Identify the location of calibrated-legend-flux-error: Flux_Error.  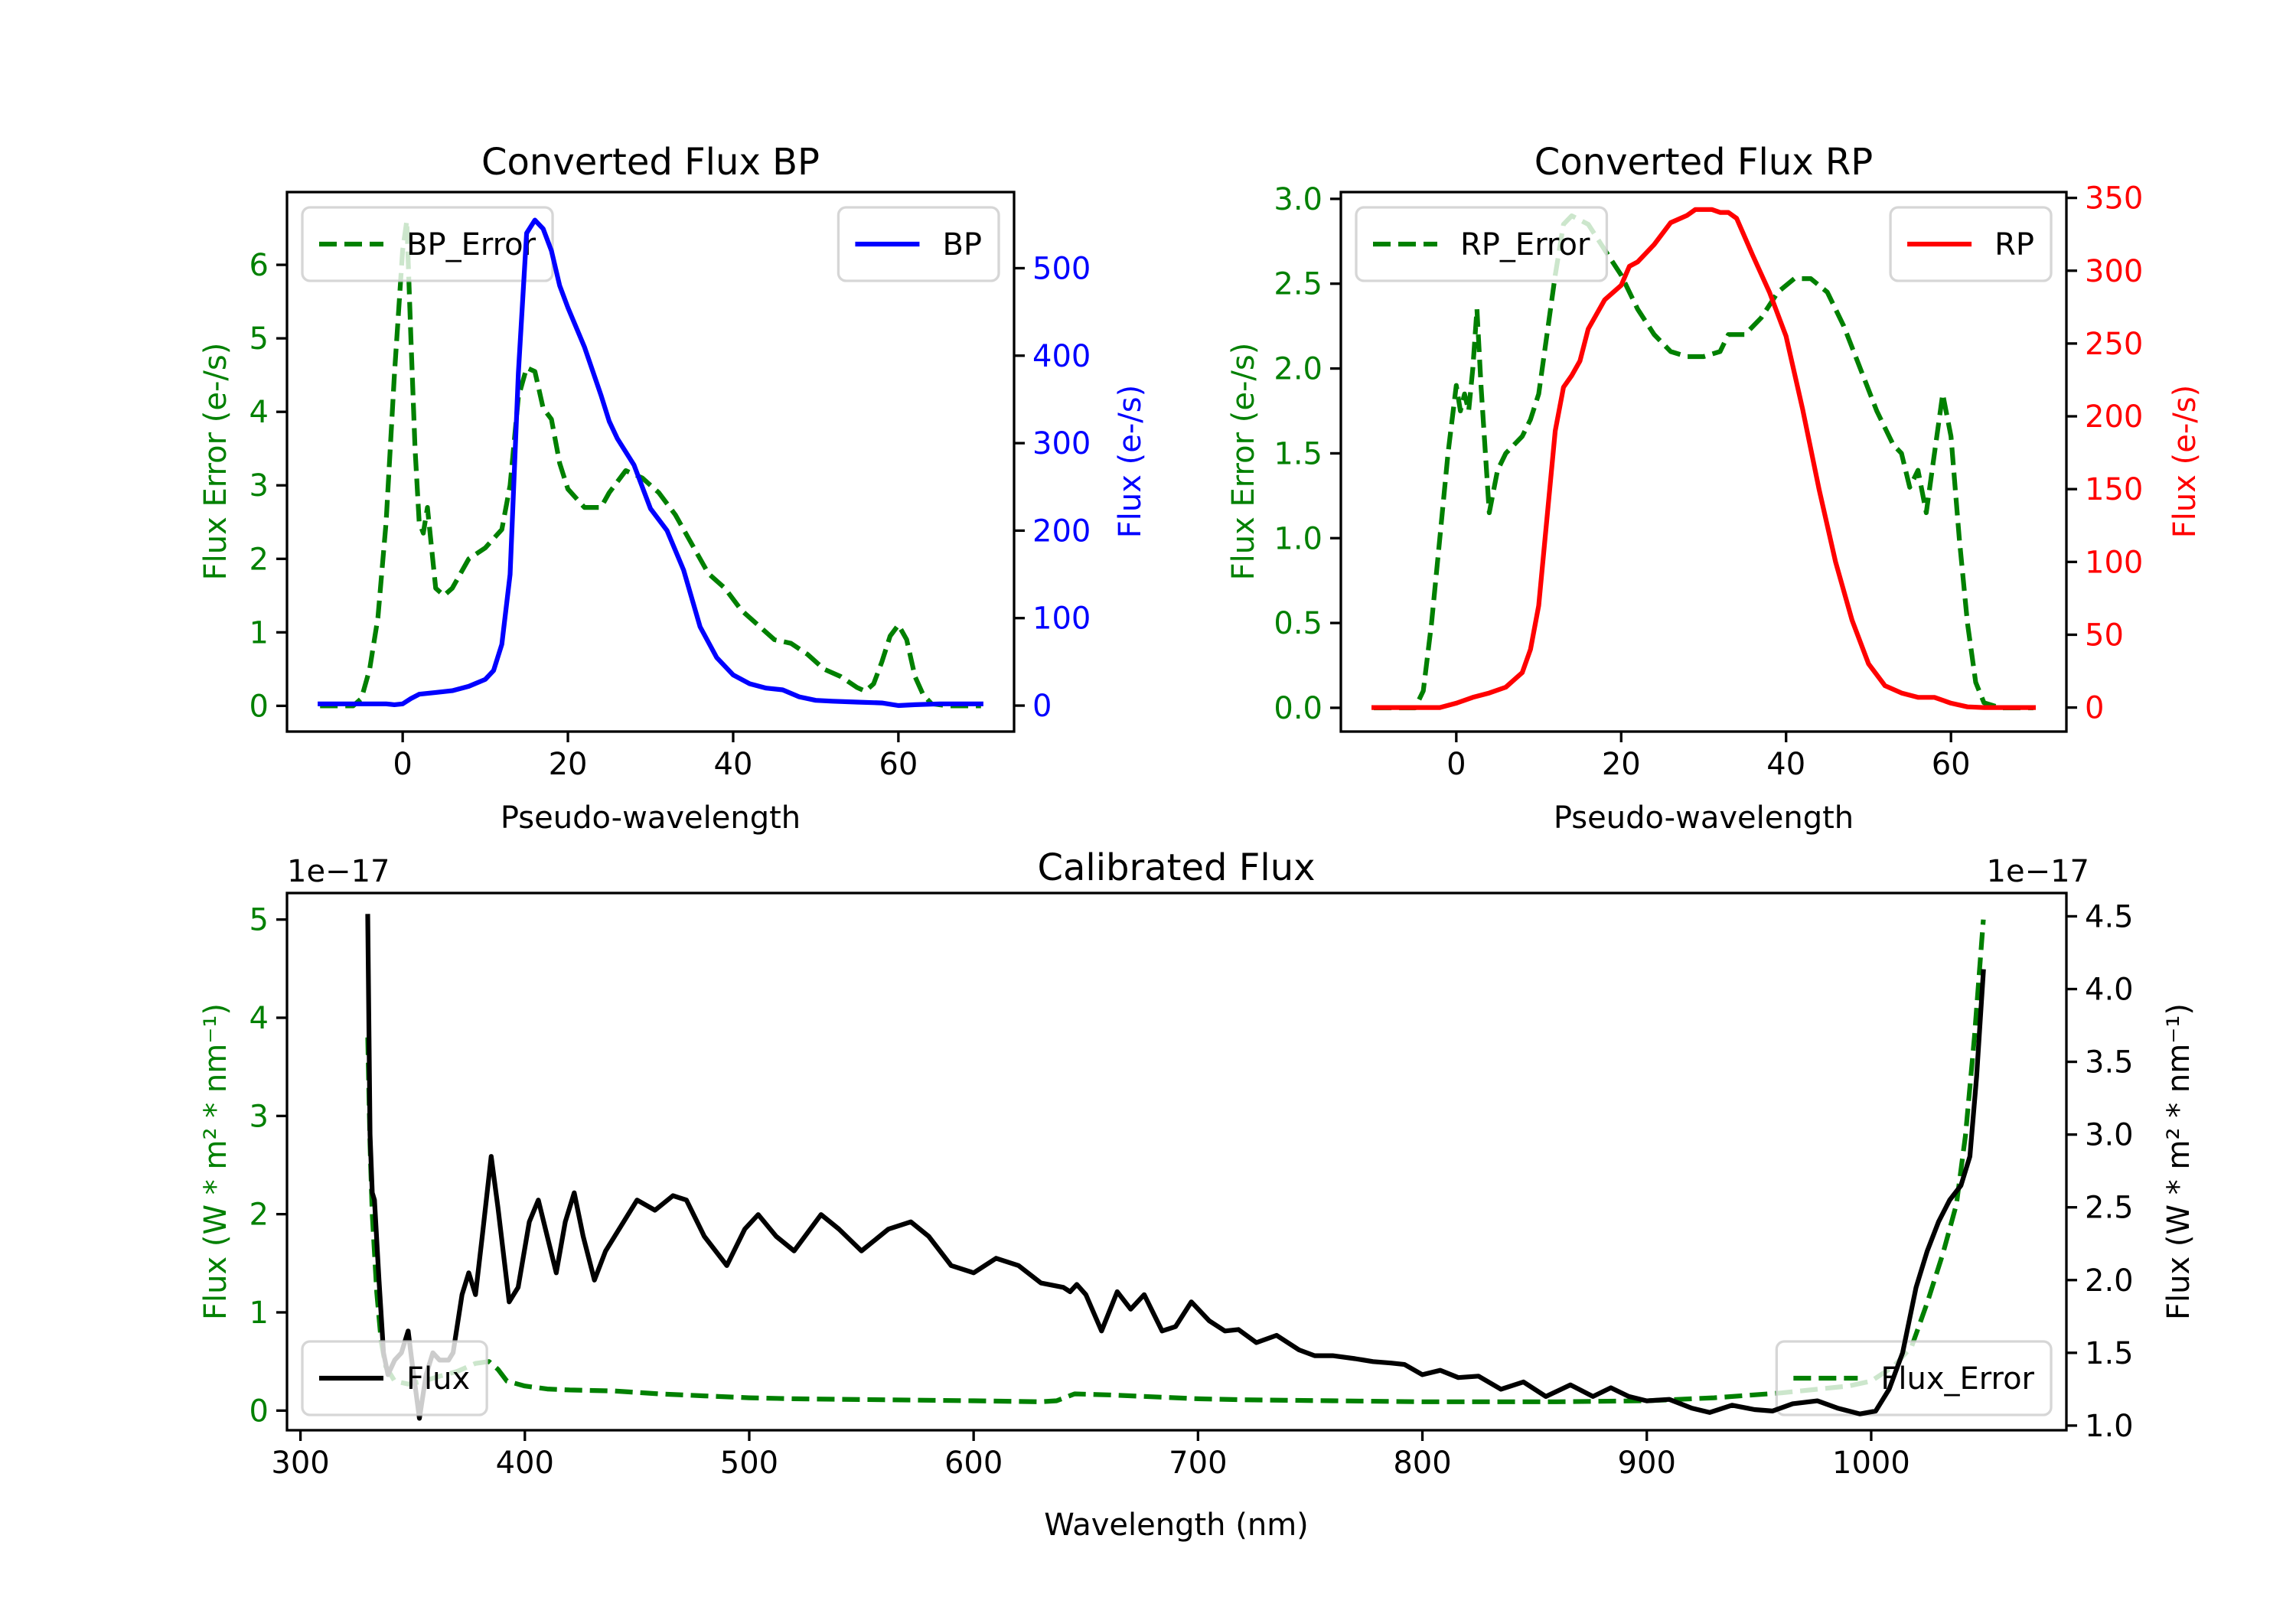
(1914, 1378).